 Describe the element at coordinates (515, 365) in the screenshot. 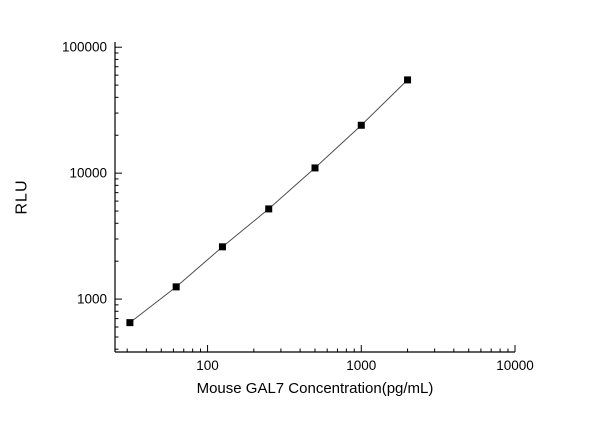

I see `x-tick-label: 10000` at that location.